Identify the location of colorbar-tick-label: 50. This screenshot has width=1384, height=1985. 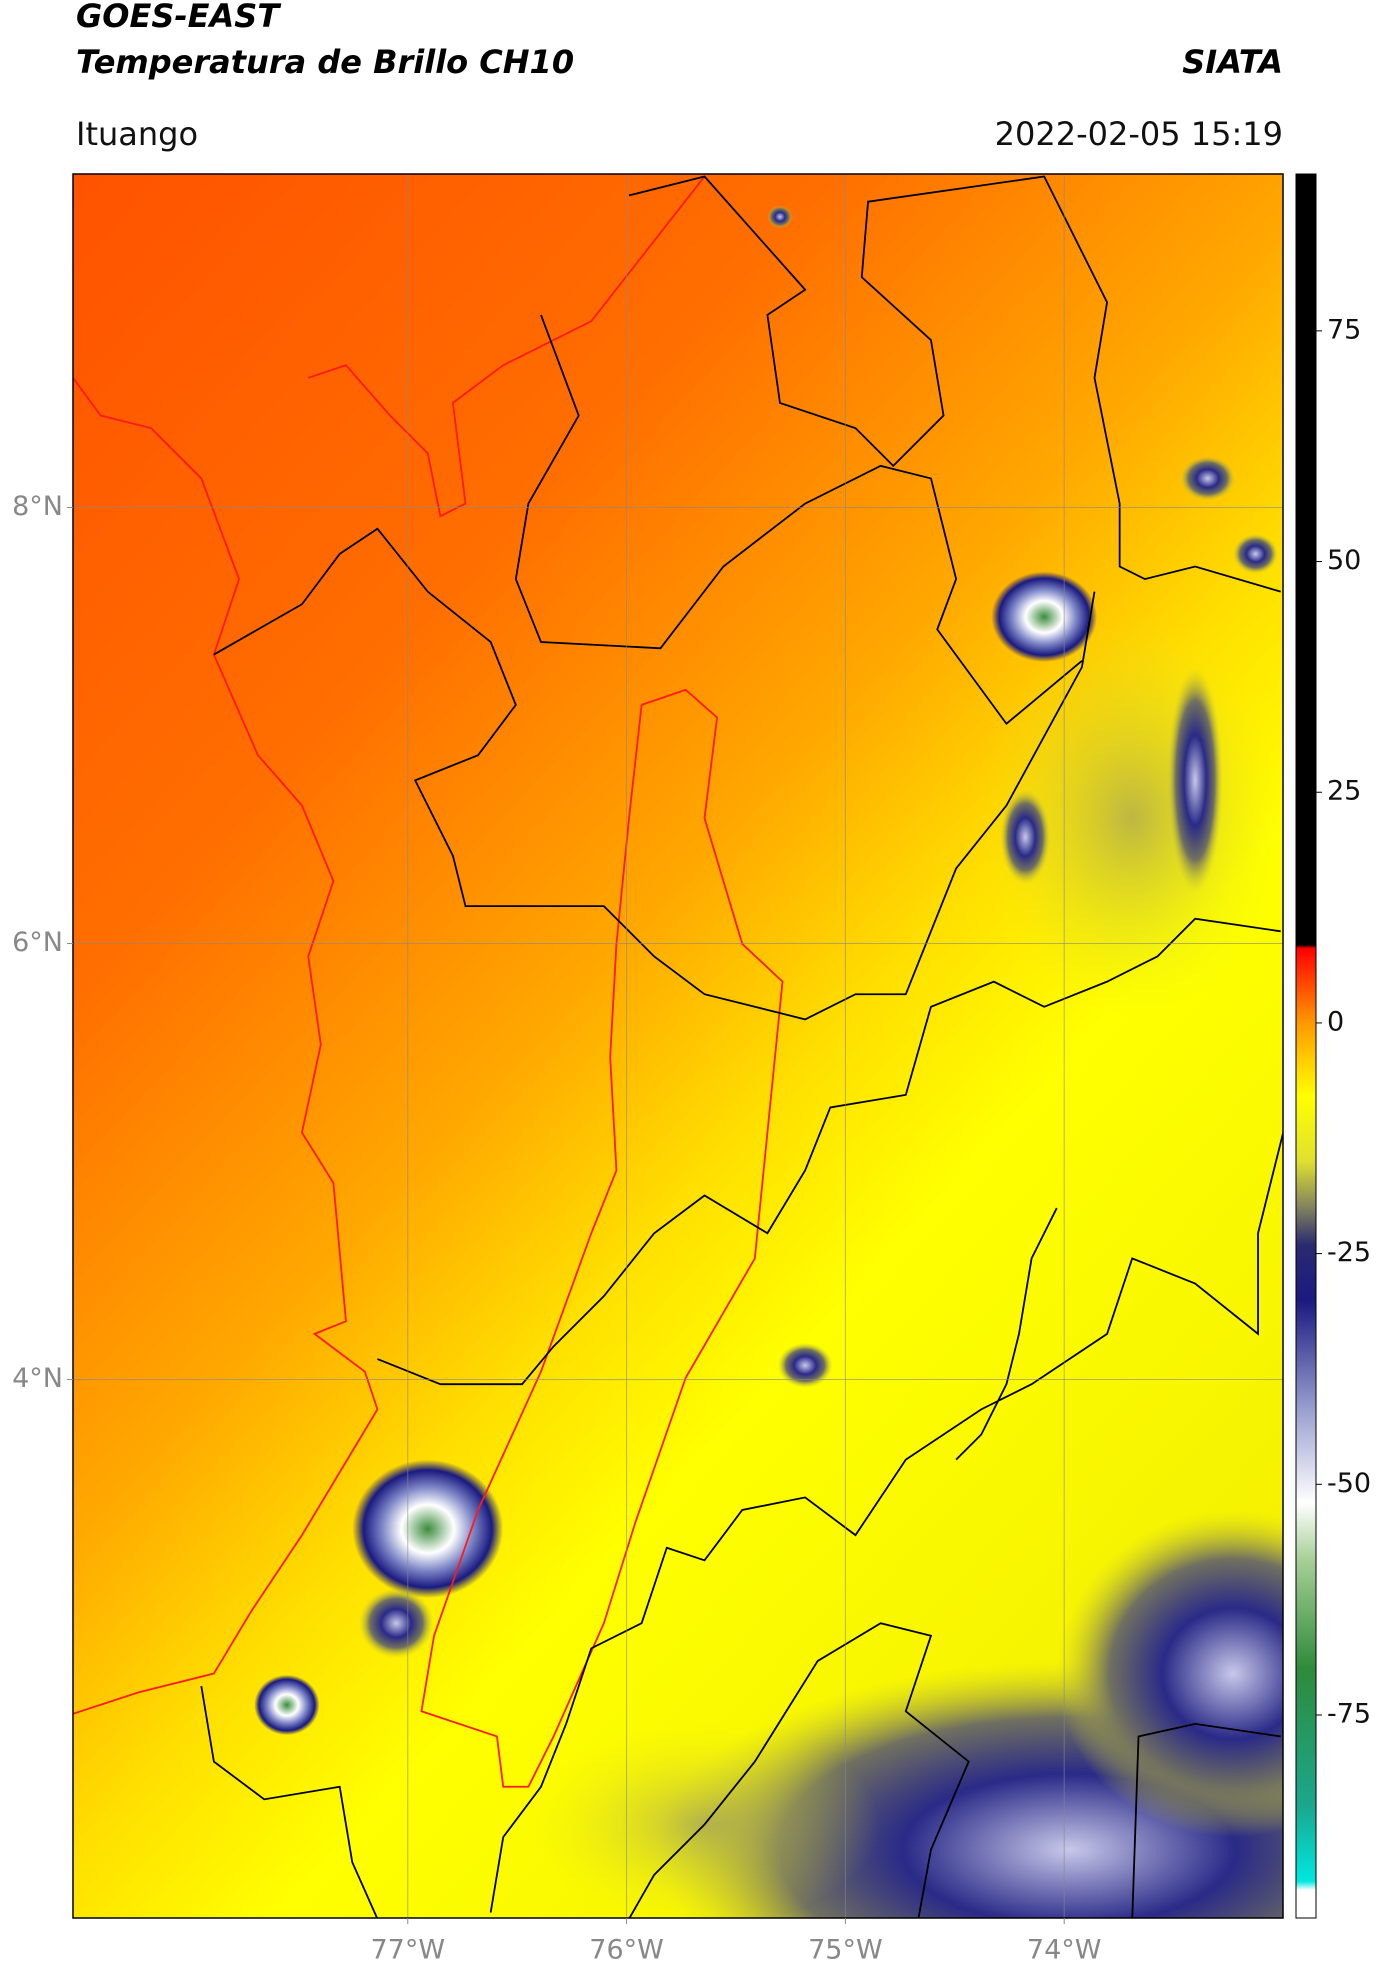
(1344, 560).